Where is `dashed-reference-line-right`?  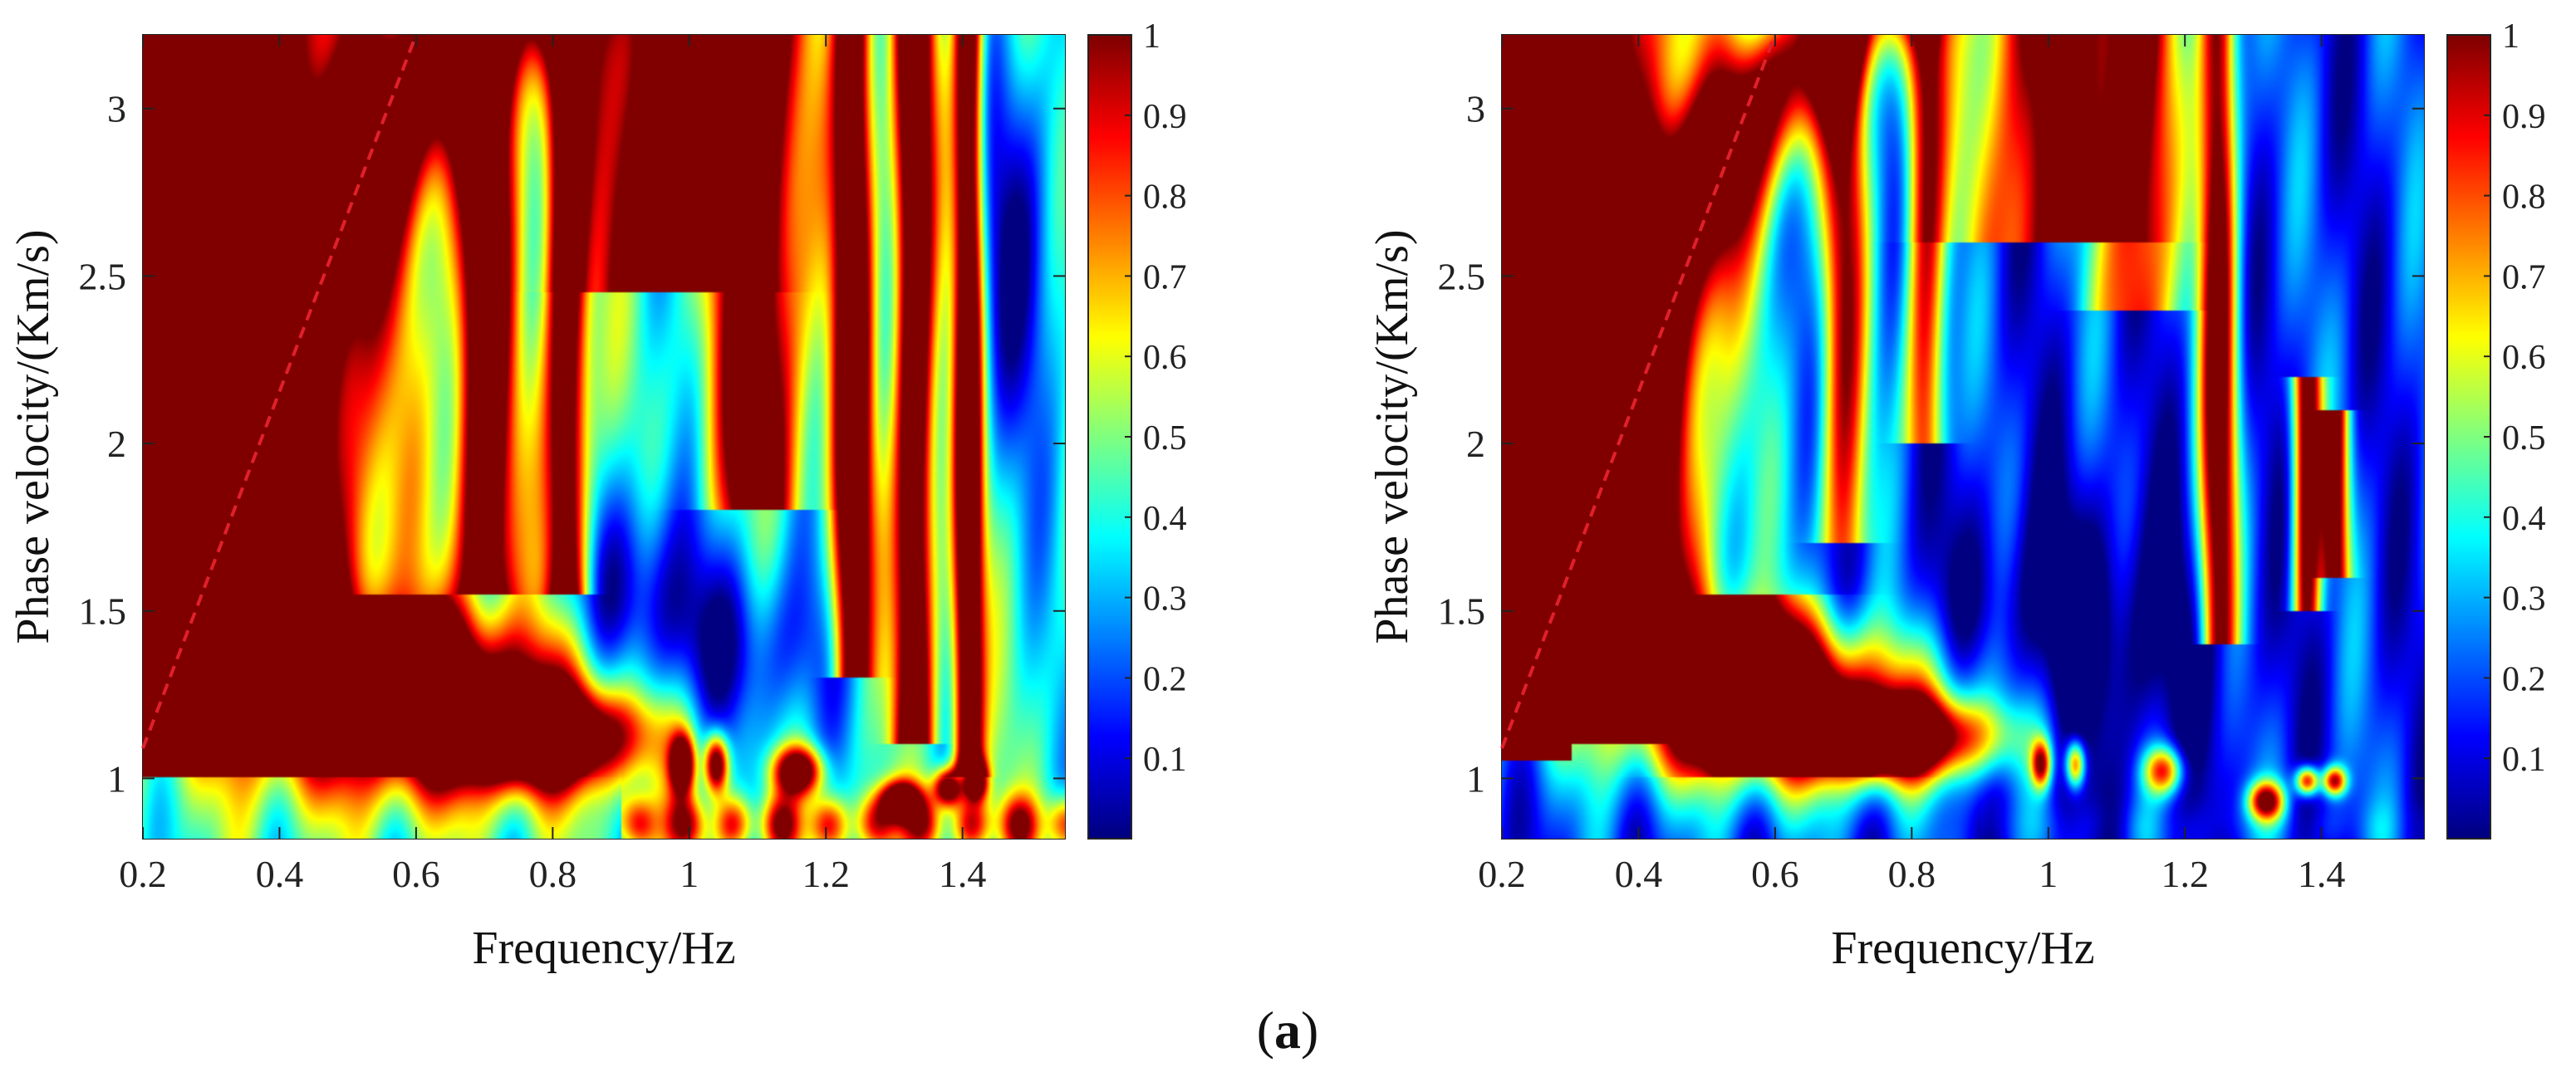
dashed-reference-line-right is located at coordinates (1638, 391).